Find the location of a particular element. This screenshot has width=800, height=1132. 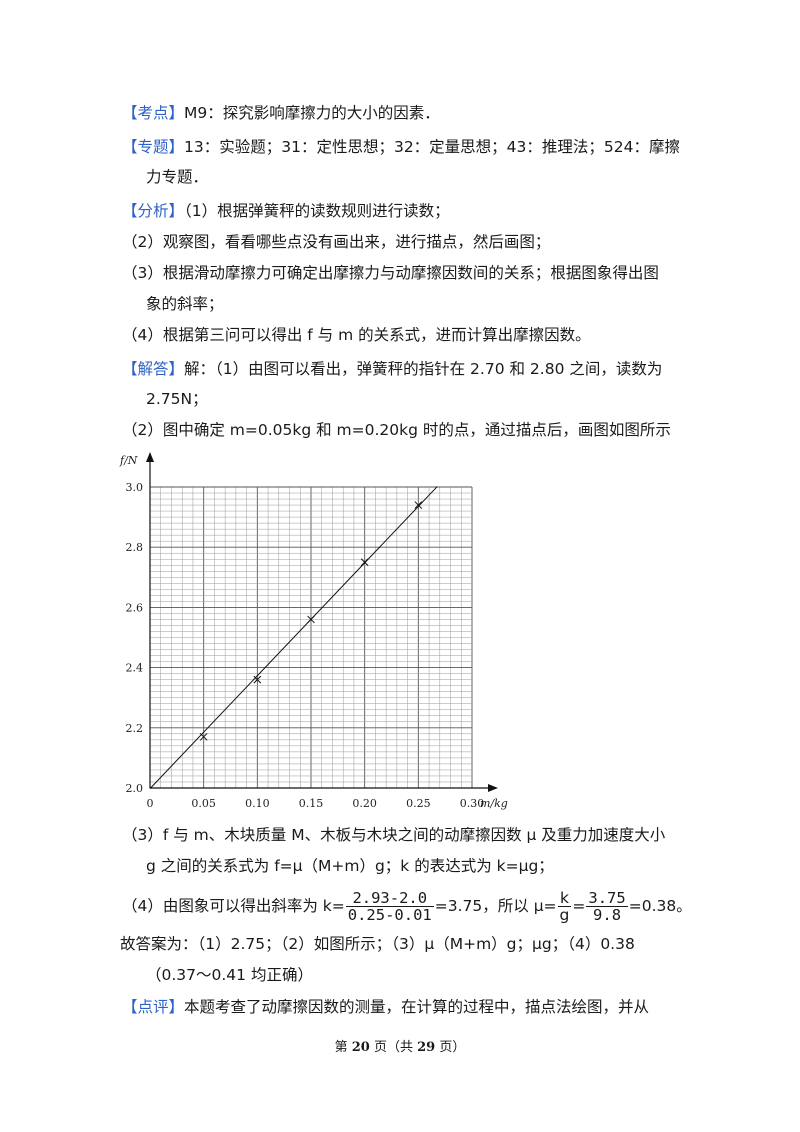

footer-post: 页） is located at coordinates (450, 1047).